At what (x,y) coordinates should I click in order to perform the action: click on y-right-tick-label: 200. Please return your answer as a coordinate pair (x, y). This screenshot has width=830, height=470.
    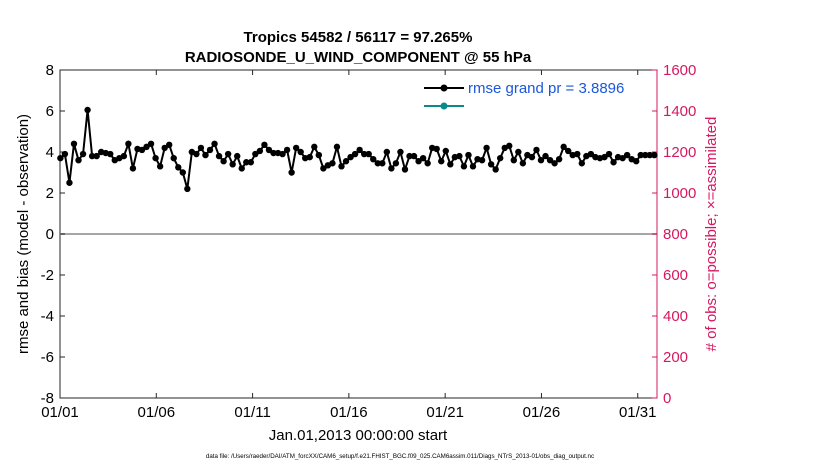
    Looking at the image, I should click on (675, 357).